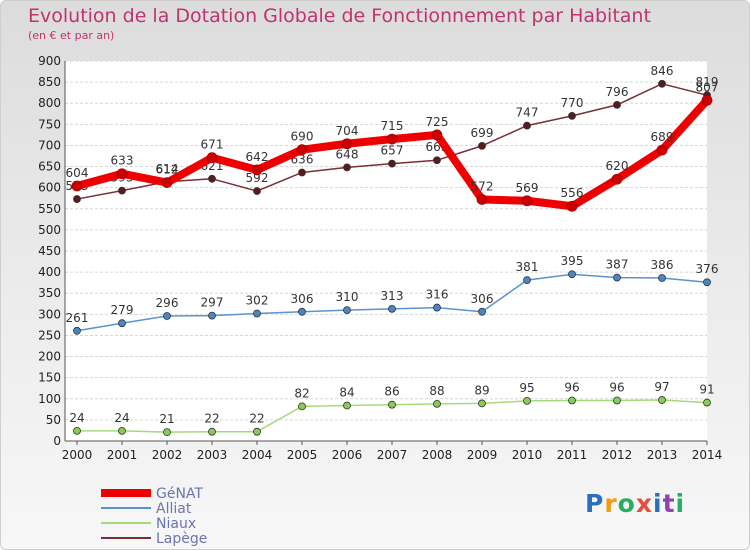  What do you see at coordinates (179, 494) in the screenshot?
I see `legend-label: GéNAT` at bounding box center [179, 494].